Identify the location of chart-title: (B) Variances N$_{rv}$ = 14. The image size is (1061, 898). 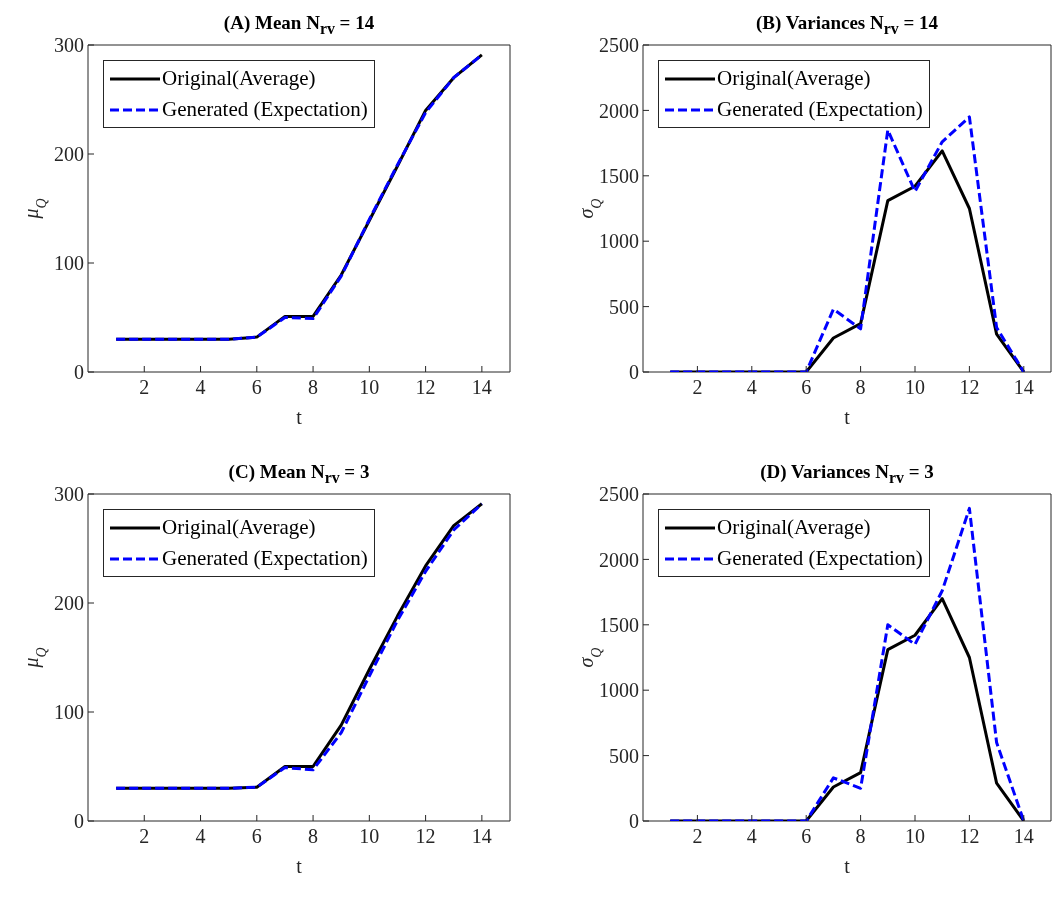
(846, 24).